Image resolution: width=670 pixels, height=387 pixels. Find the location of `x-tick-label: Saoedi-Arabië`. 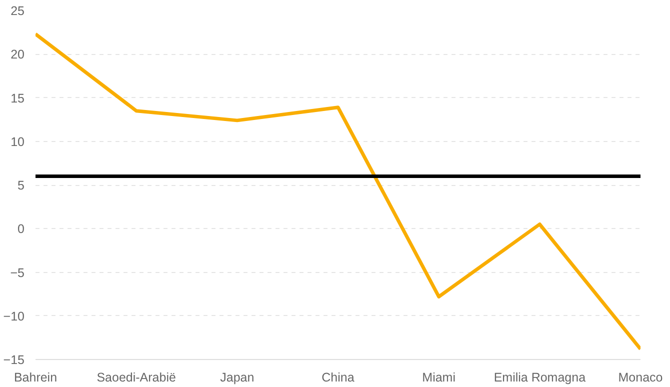

x-tick-label: Saoedi-Arabië is located at coordinates (136, 377).